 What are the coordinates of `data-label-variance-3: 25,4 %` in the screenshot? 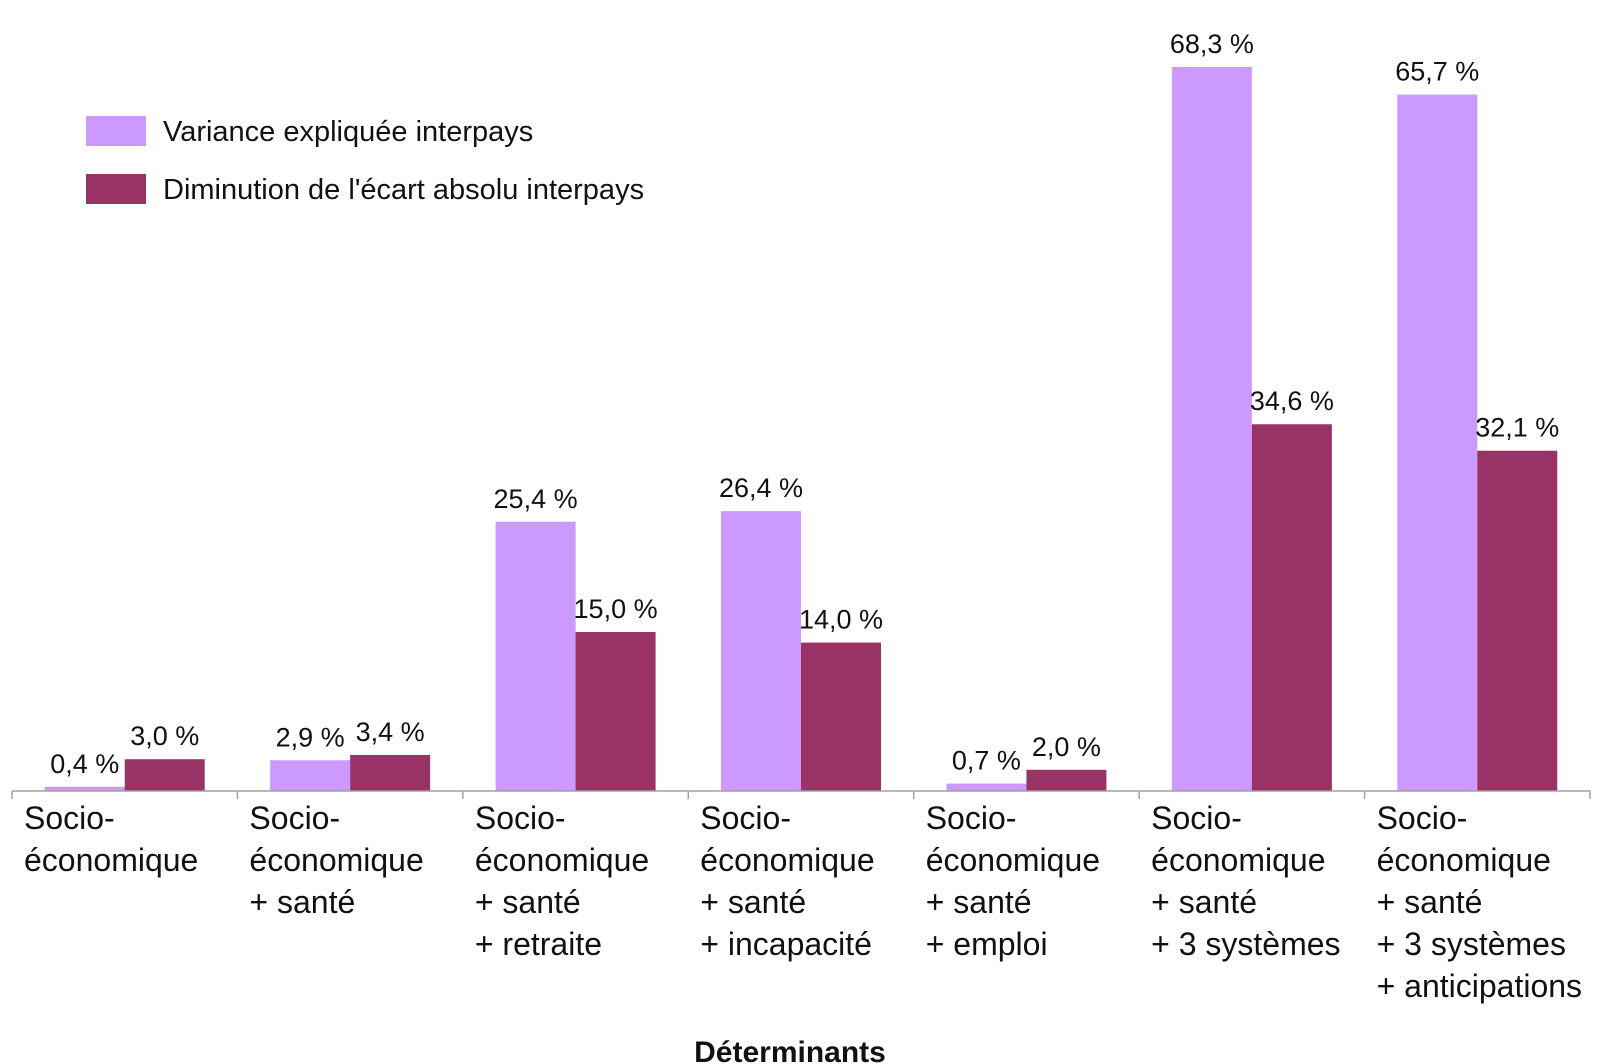 It's located at (536, 499).